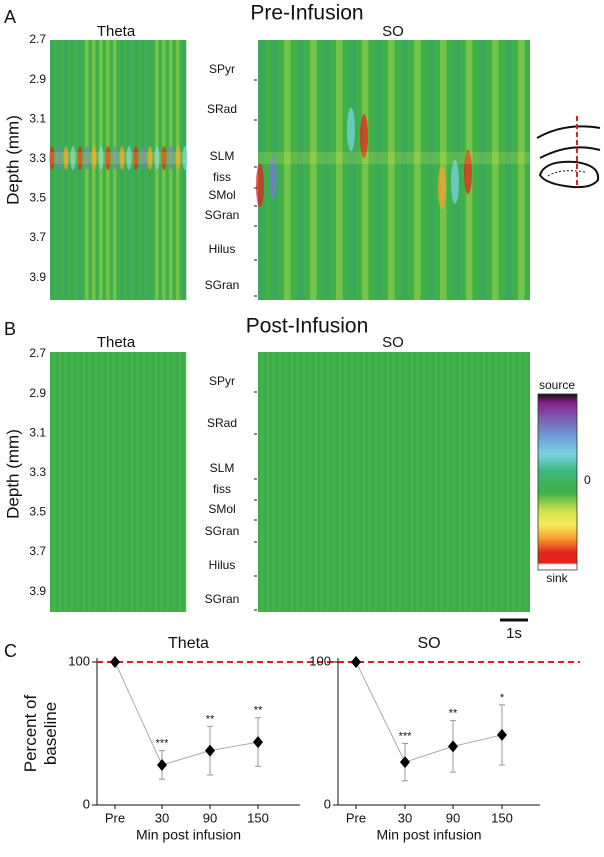 The width and height of the screenshot is (604, 857). Describe the element at coordinates (163, 744) in the screenshot. I see `significance: ***` at that location.